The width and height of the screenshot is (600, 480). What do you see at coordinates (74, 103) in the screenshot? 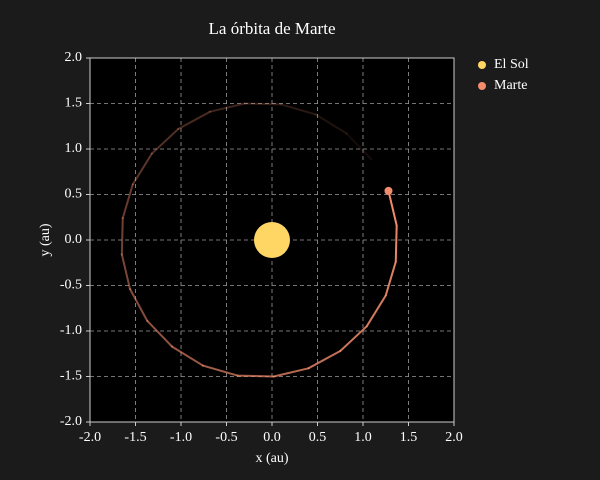
I see `y-tick-label: 1.5` at bounding box center [74, 103].